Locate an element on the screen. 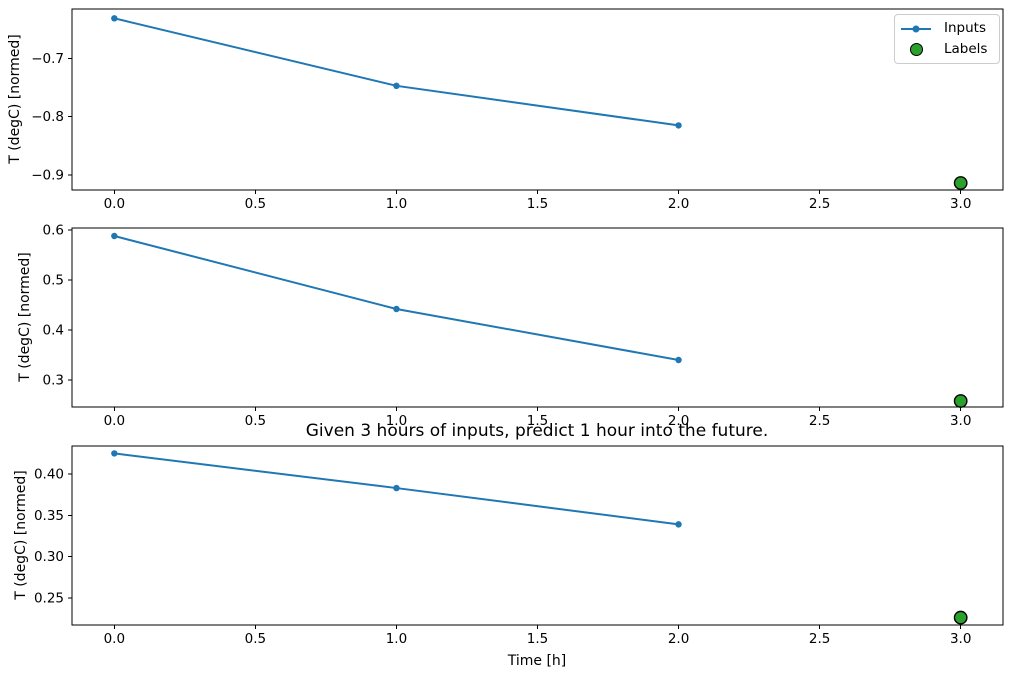  y-tick-label: 0.40 is located at coordinates (49, 475).